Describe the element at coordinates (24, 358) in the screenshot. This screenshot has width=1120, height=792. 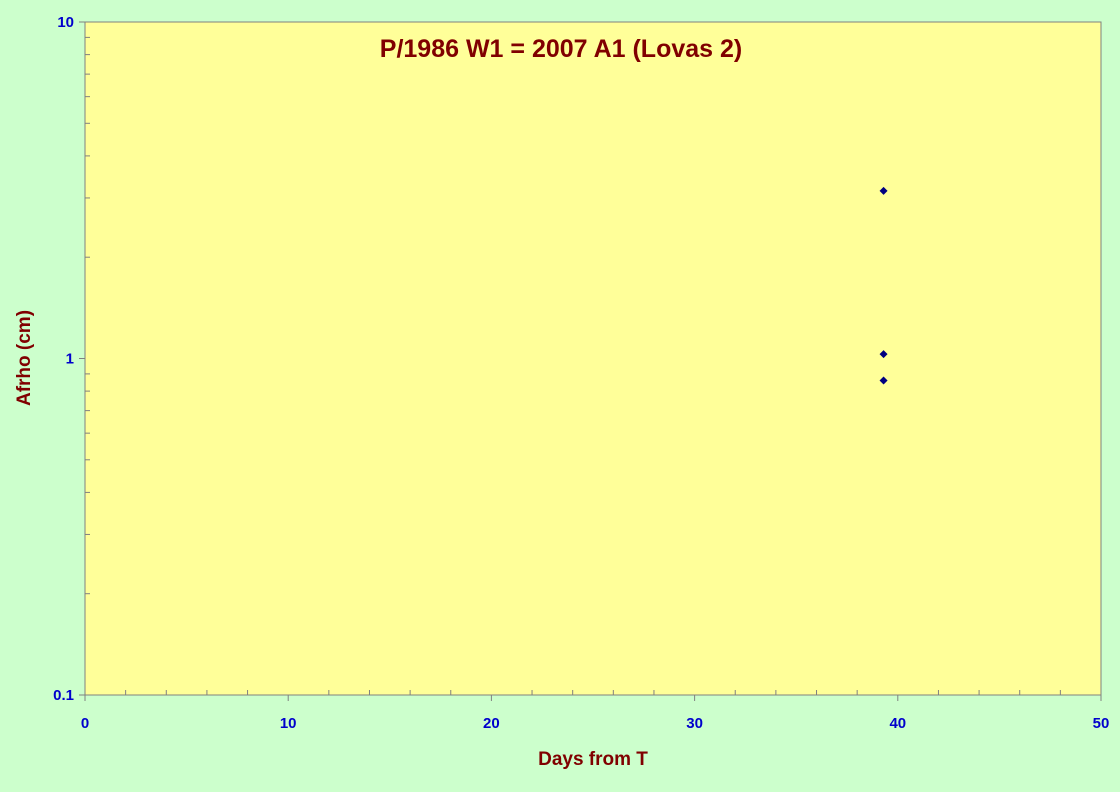
I see `y-axis-label: Afrho (cm)` at that location.